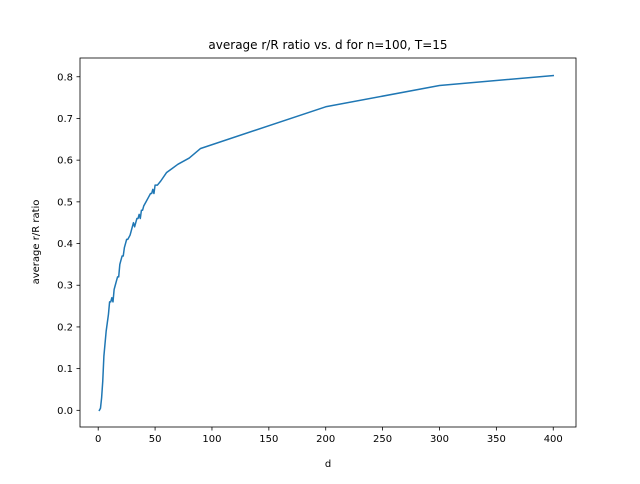 The width and height of the screenshot is (640, 484). What do you see at coordinates (65, 286) in the screenshot?
I see `y-tick-label: 0.3` at bounding box center [65, 286].